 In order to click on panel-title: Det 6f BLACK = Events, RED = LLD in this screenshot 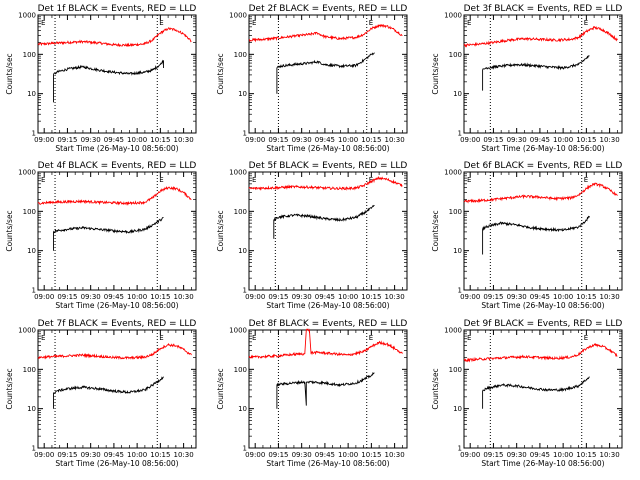, I will do `click(543, 166)`.